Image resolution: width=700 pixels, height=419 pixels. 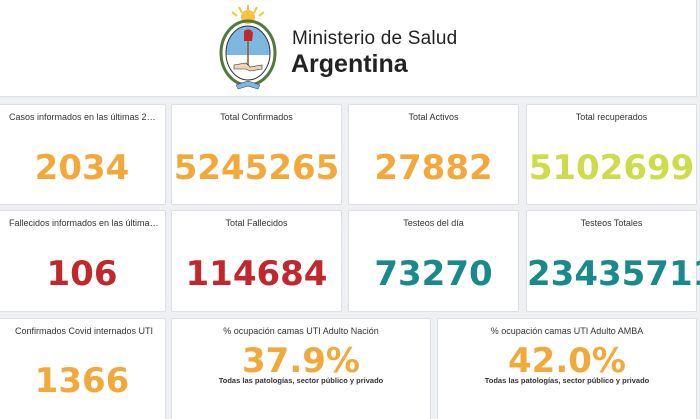 What do you see at coordinates (433, 223) in the screenshot?
I see `card-title: Testeos del día` at bounding box center [433, 223].